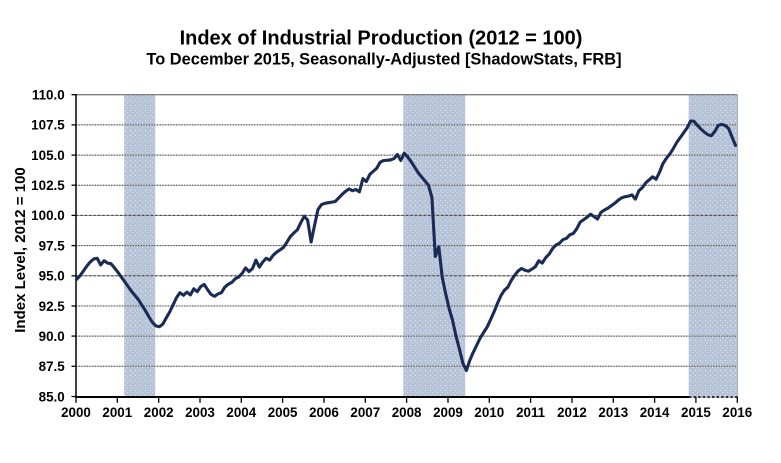  What do you see at coordinates (52, 396) in the screenshot?
I see `svg-text: 85.0` at bounding box center [52, 396].